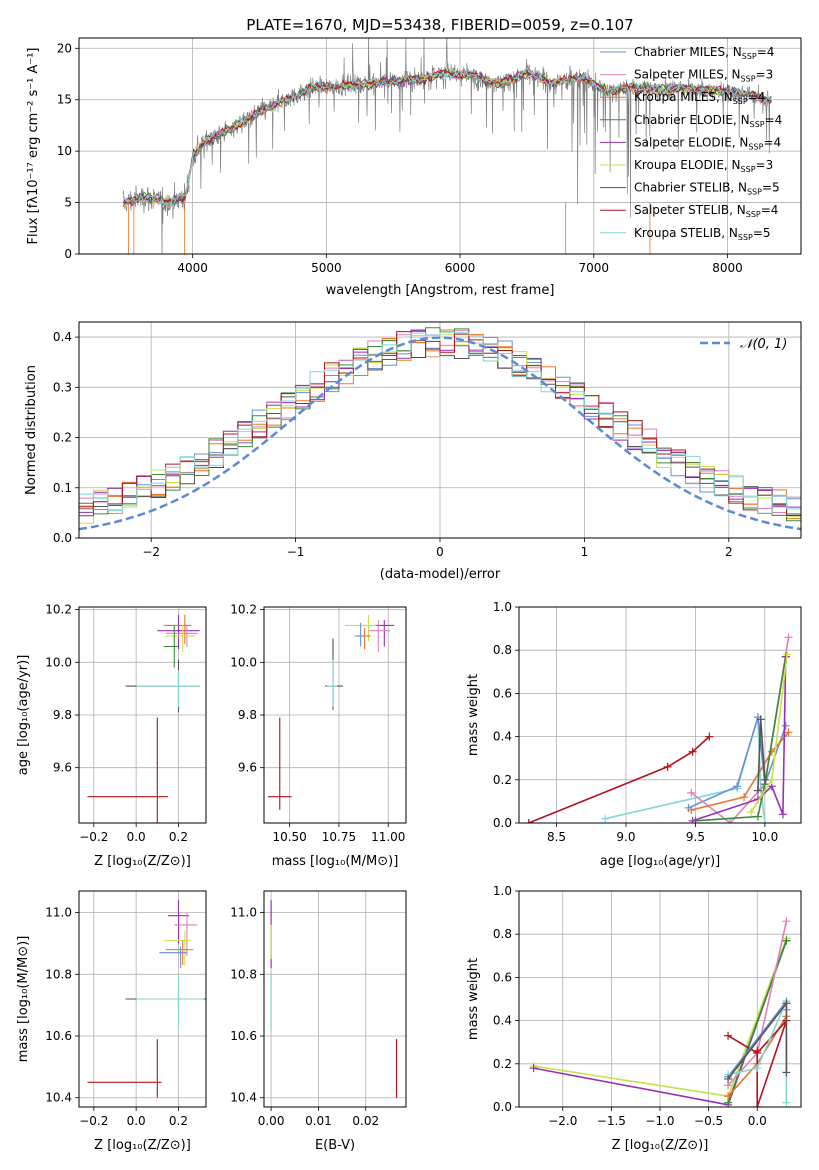 Image resolution: width=819 pixels, height=1170 pixels. What do you see at coordinates (766, 52) in the screenshot?
I see `legend-value: =4` at bounding box center [766, 52].